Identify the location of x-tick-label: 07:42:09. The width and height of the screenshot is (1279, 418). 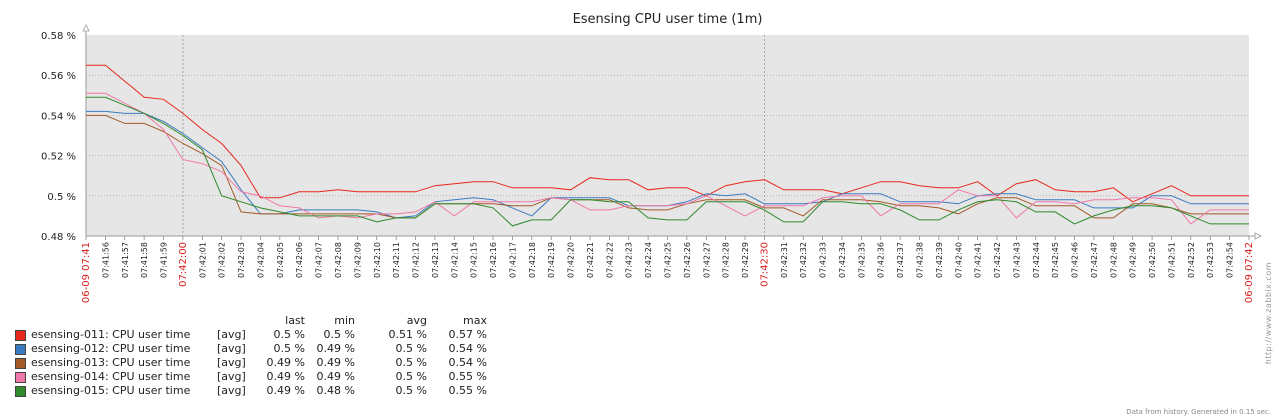
(357, 260).